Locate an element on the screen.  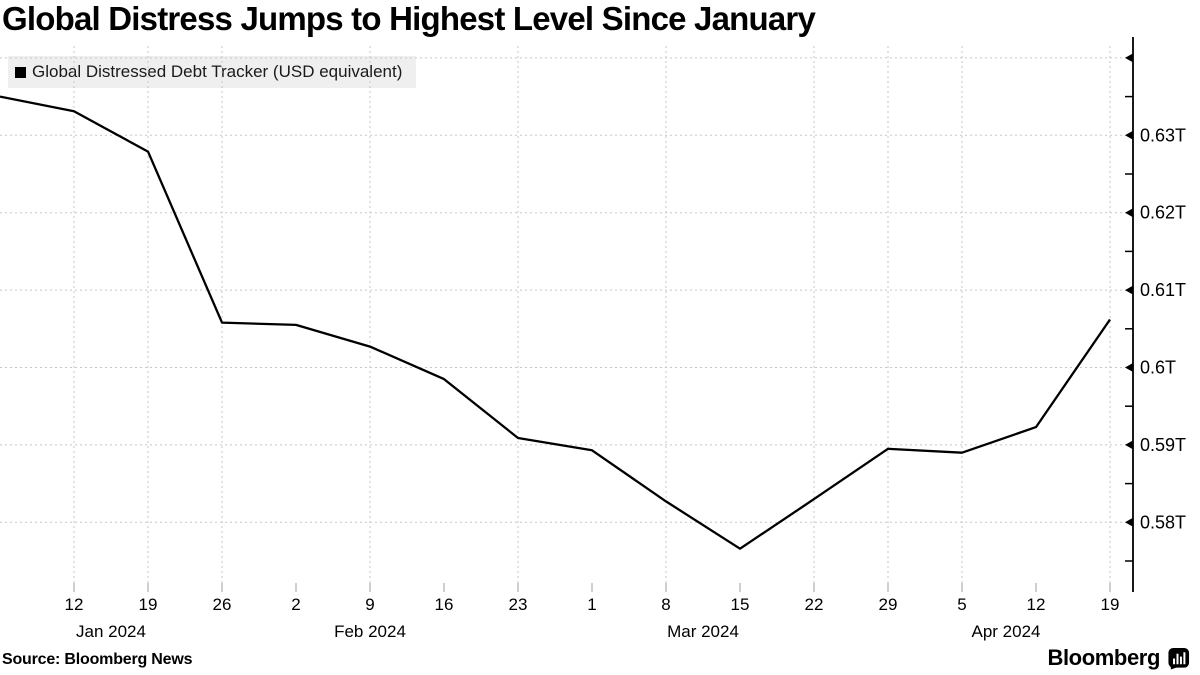
x-tick-label: 23 is located at coordinates (518, 604).